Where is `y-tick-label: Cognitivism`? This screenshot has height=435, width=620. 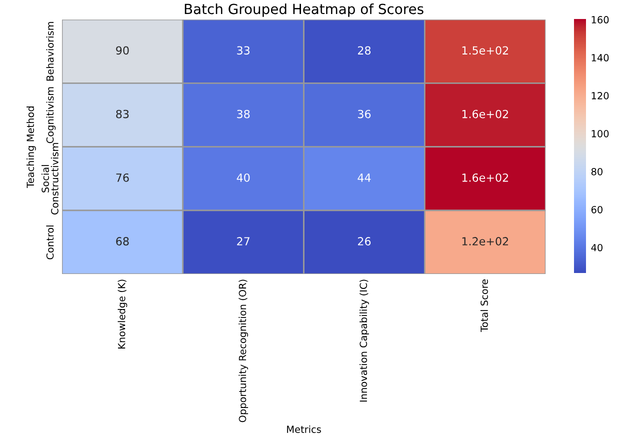 y-tick-label: Cognitivism is located at coordinates (51, 115).